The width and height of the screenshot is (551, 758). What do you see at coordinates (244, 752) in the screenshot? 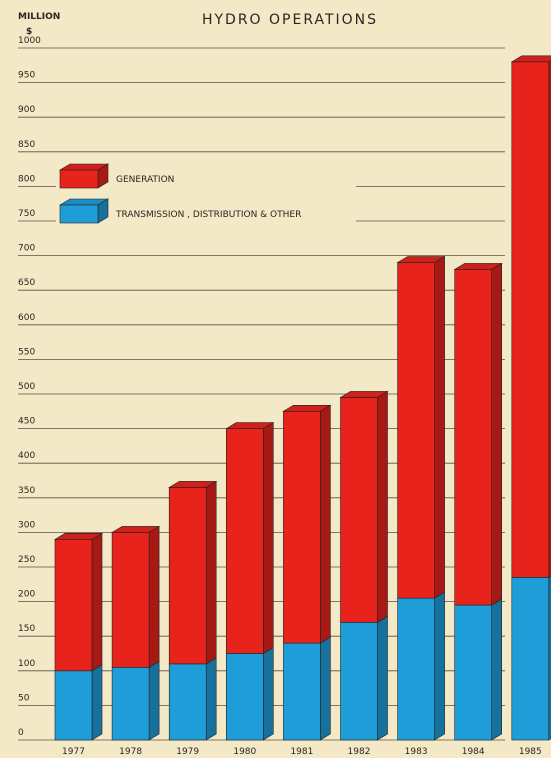
I see `x-tick-label: 1980` at bounding box center [244, 752].